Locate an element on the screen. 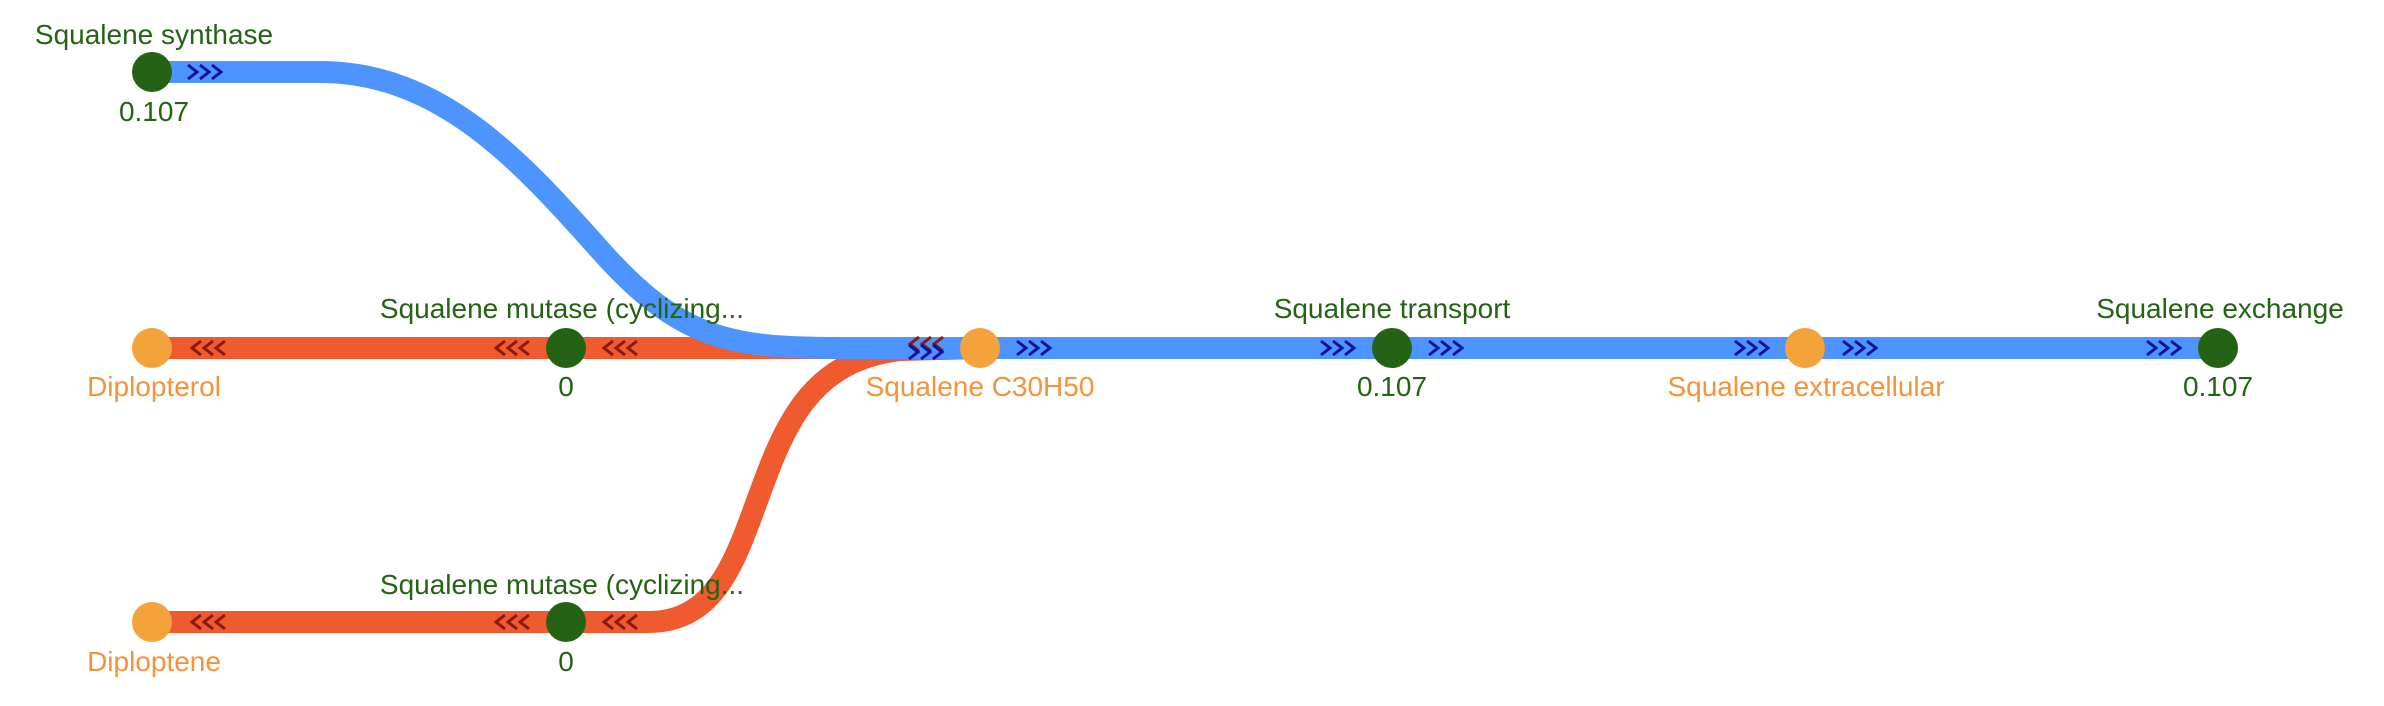  triple-chevron-right-arrow-synthase-out-icon is located at coordinates (205, 72).